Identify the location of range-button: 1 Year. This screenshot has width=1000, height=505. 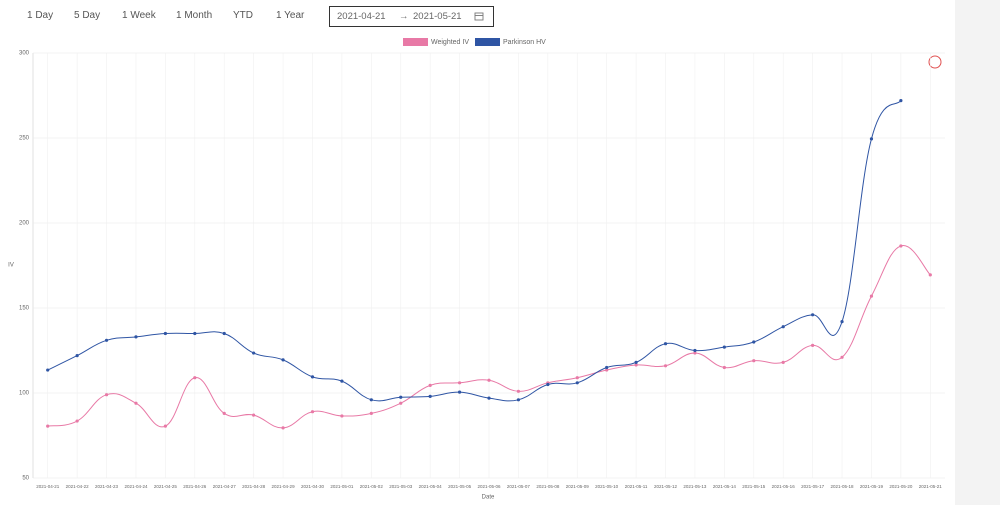
(290, 15).